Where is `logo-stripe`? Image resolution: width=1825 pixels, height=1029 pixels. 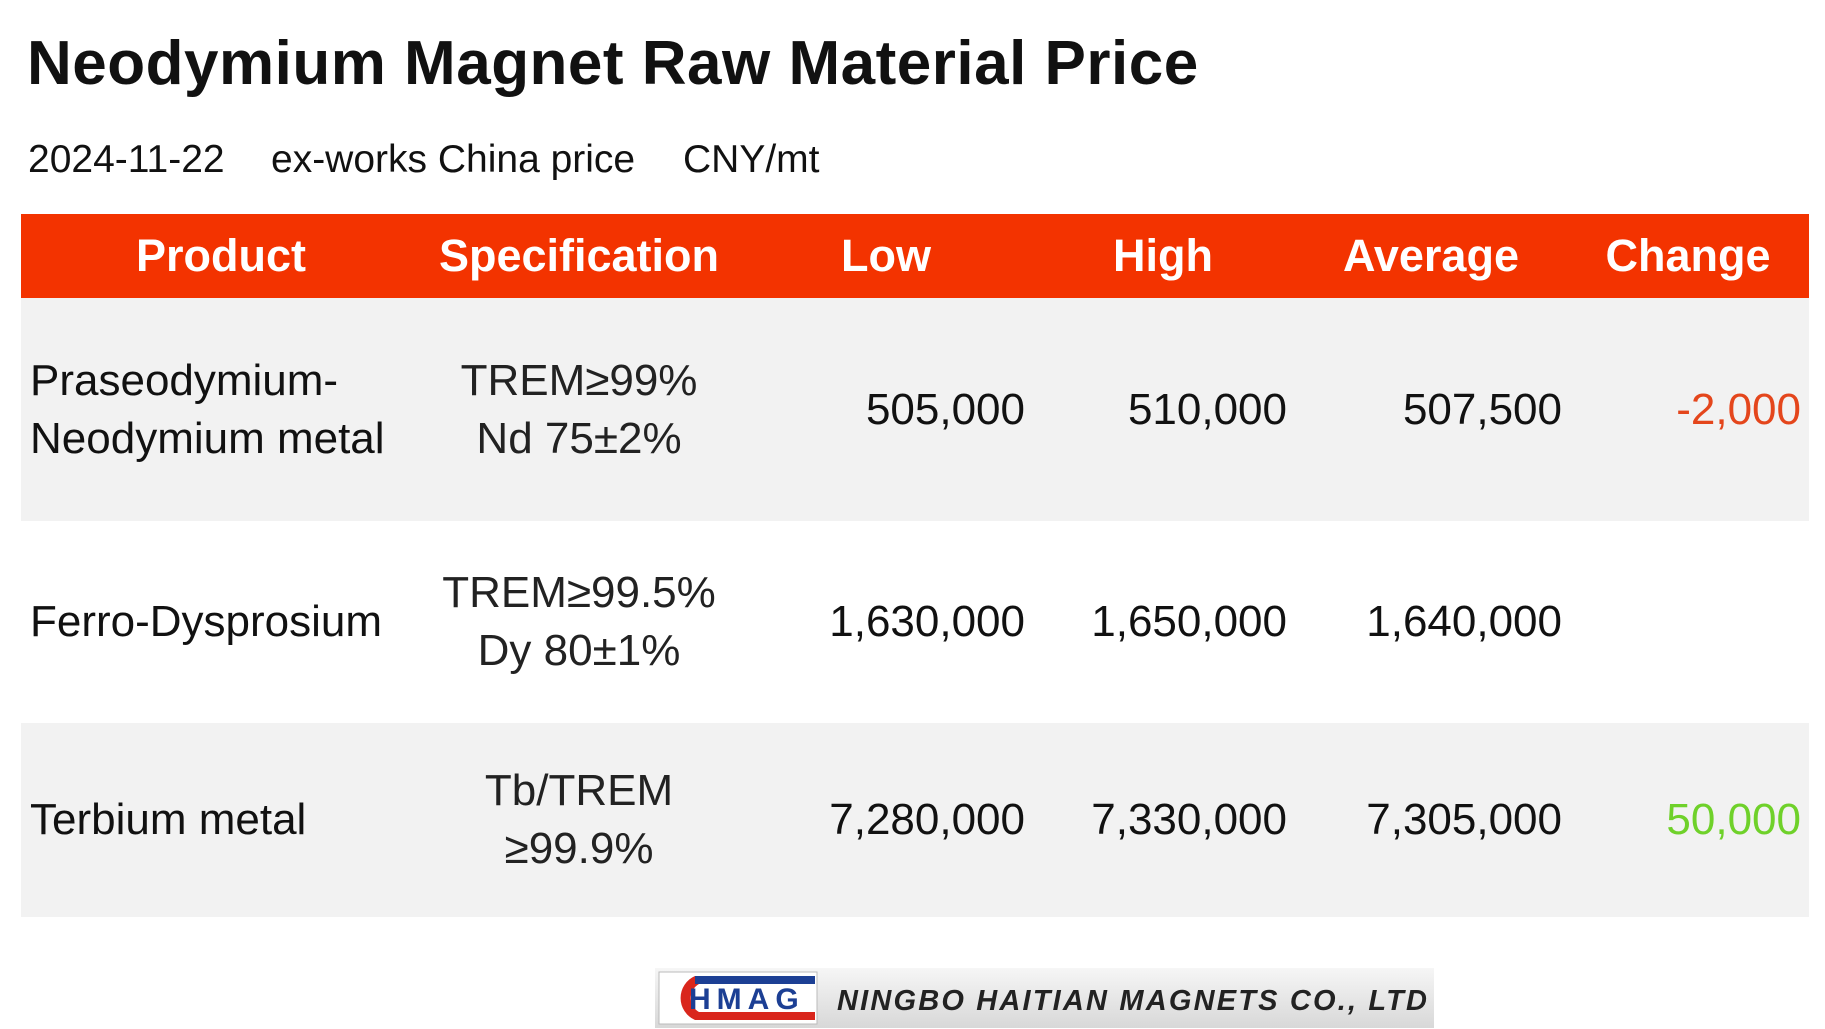 logo-stripe is located at coordinates (755, 980).